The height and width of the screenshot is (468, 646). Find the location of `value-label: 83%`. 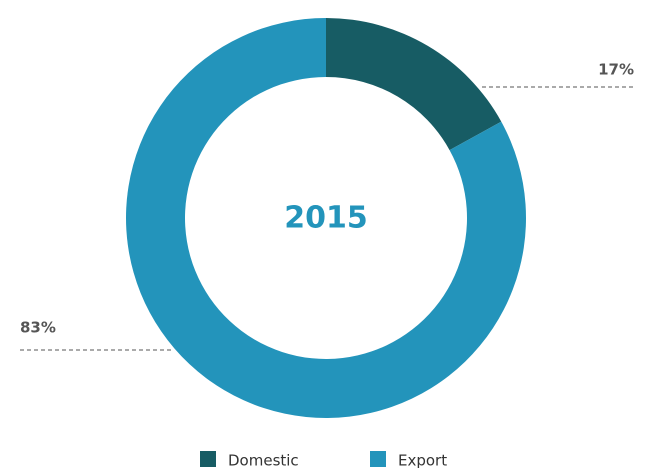

value-label: 83% is located at coordinates (38, 328).